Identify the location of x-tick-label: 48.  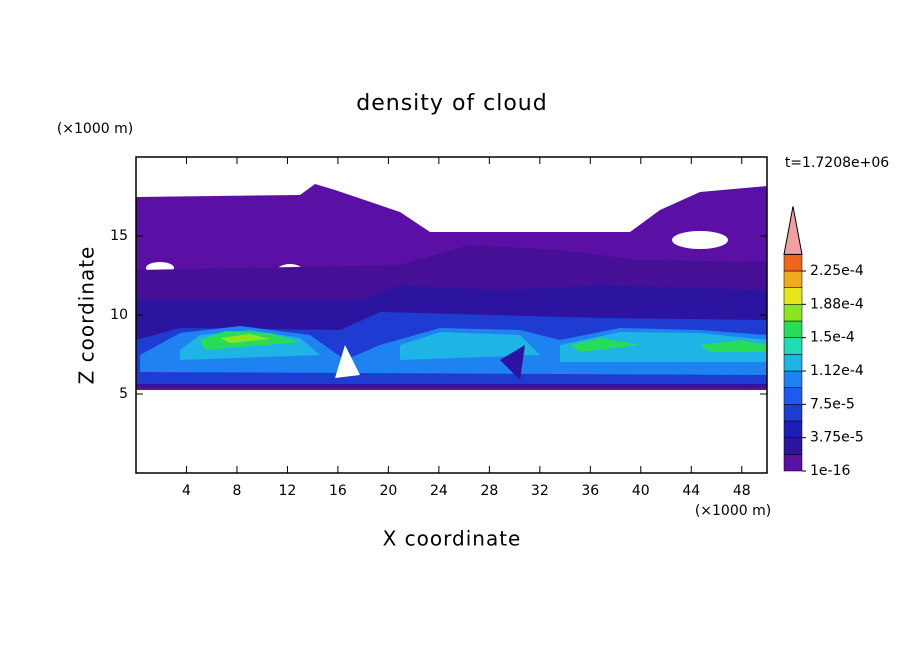
(742, 491).